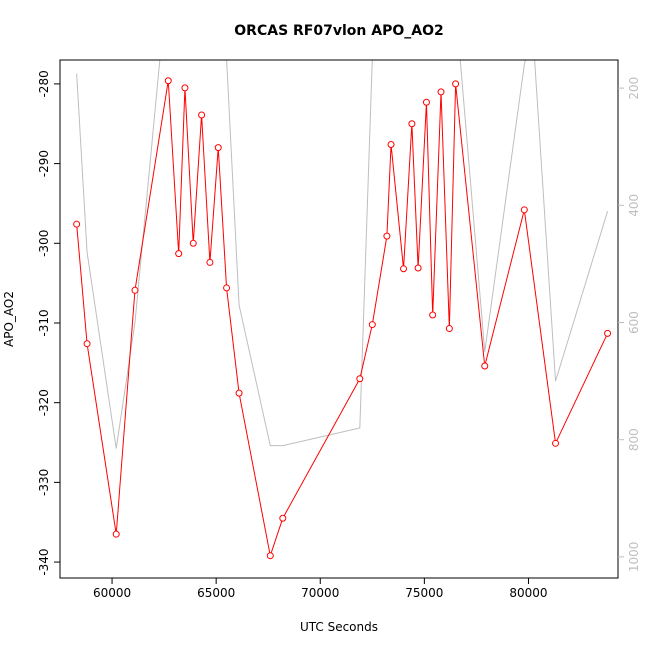 The height and width of the screenshot is (650, 650). What do you see at coordinates (424, 593) in the screenshot?
I see `x-tick-label: 75000` at bounding box center [424, 593].